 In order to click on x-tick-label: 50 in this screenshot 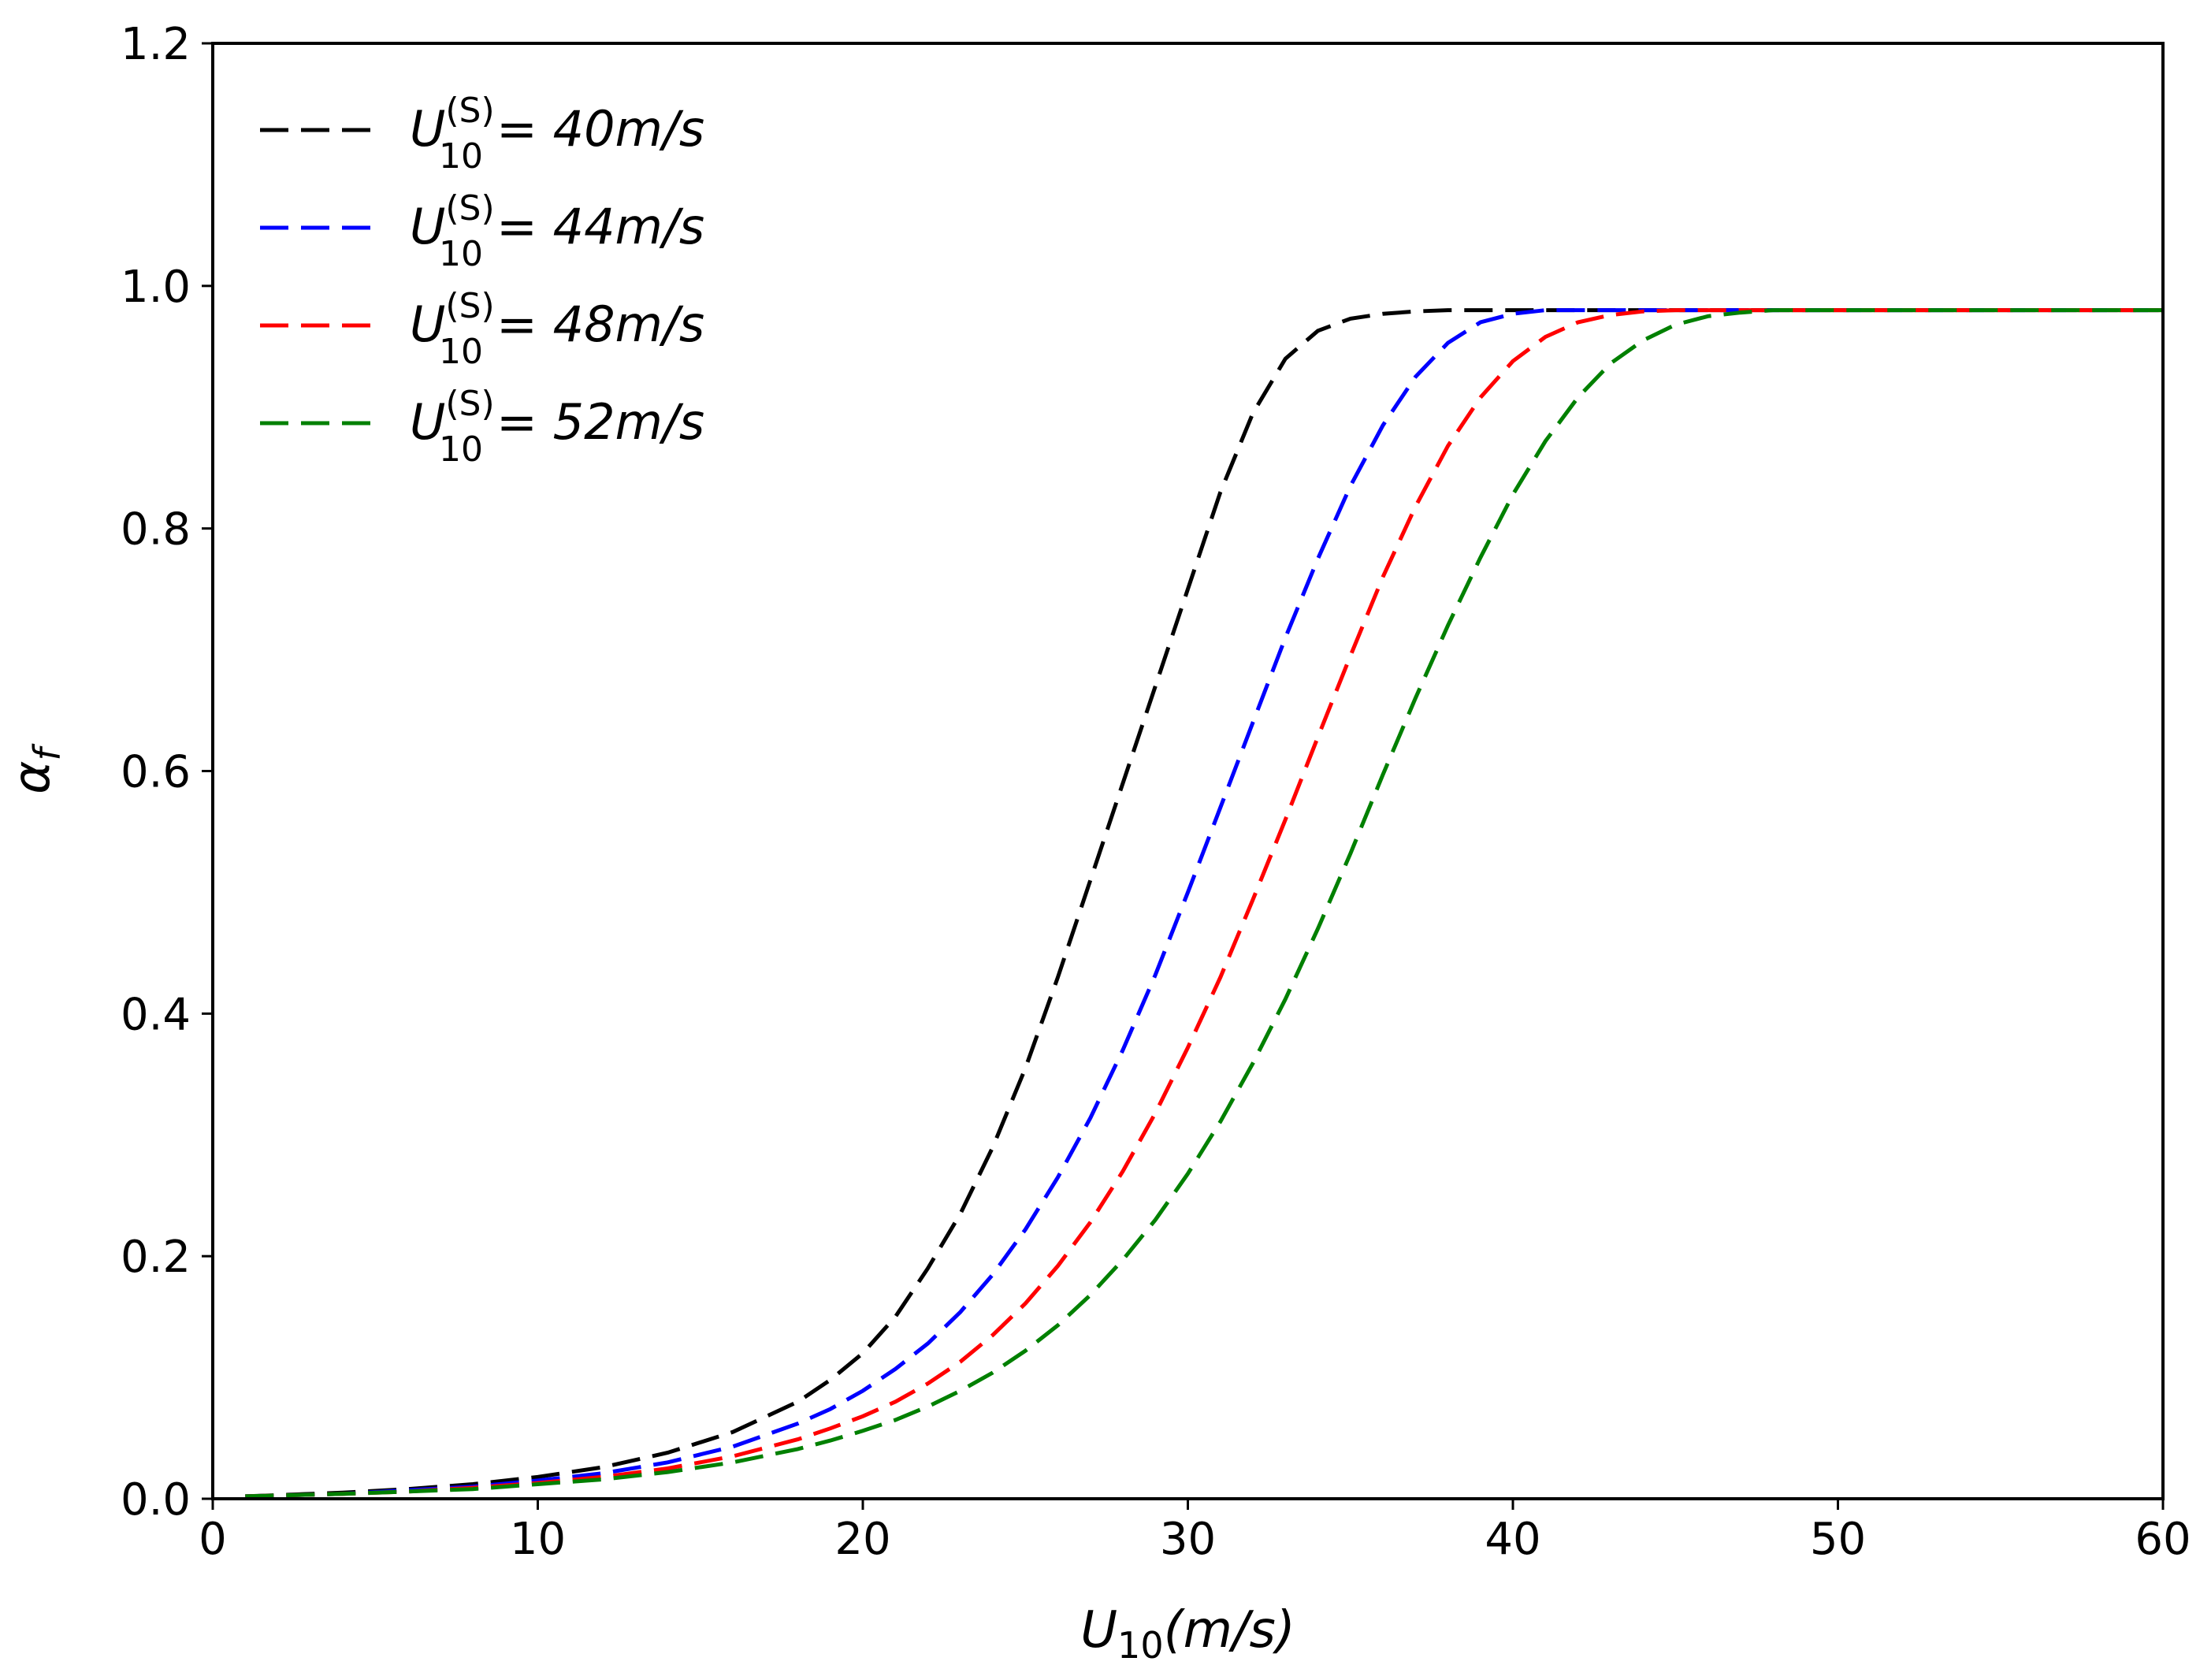, I will do `click(1838, 1539)`.